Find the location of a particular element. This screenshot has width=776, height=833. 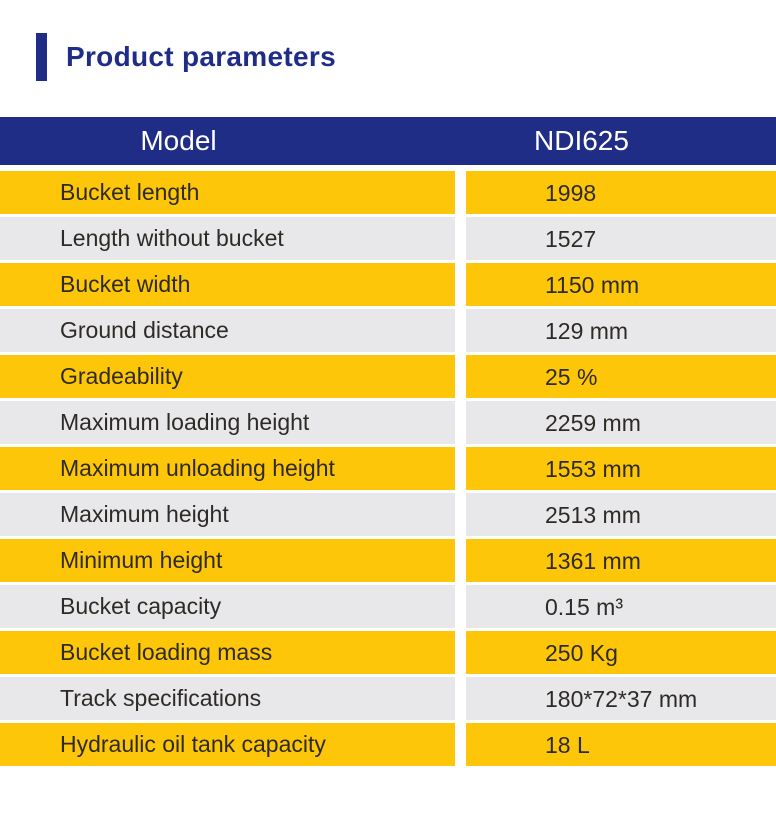

model-column-header: Model is located at coordinates (178, 140).